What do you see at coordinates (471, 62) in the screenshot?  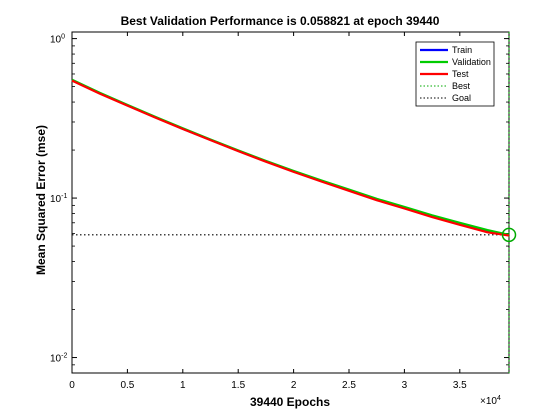 I see `legend-label-validation: Validation` at bounding box center [471, 62].